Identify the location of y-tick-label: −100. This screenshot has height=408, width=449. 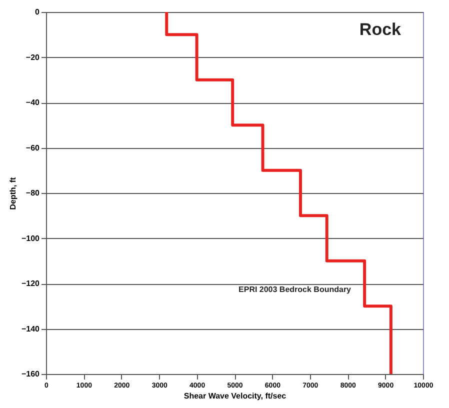
(30, 238).